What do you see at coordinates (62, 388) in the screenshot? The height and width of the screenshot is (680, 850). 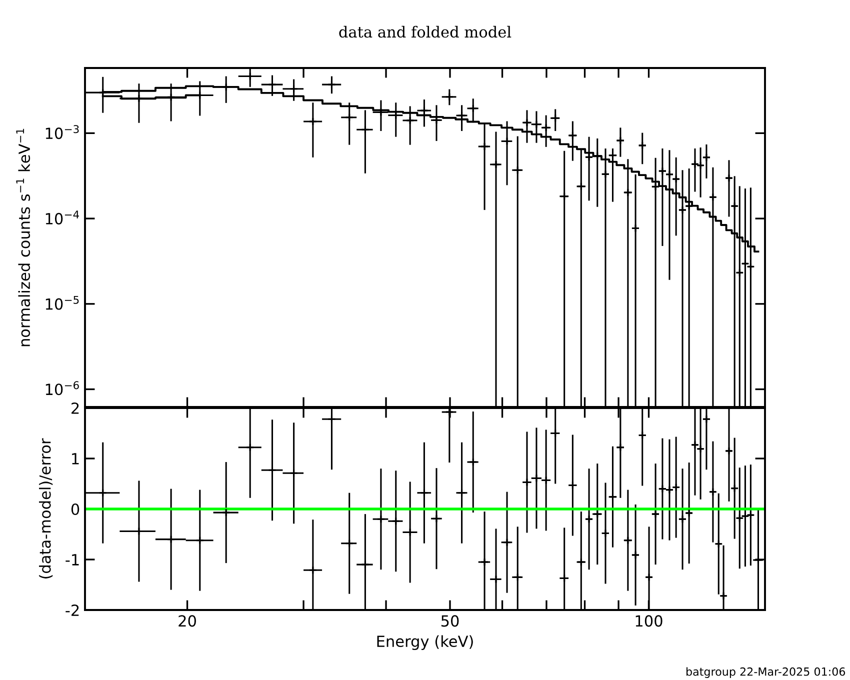 I see `y-tick-label: 10$^{−6}$` at bounding box center [62, 388].